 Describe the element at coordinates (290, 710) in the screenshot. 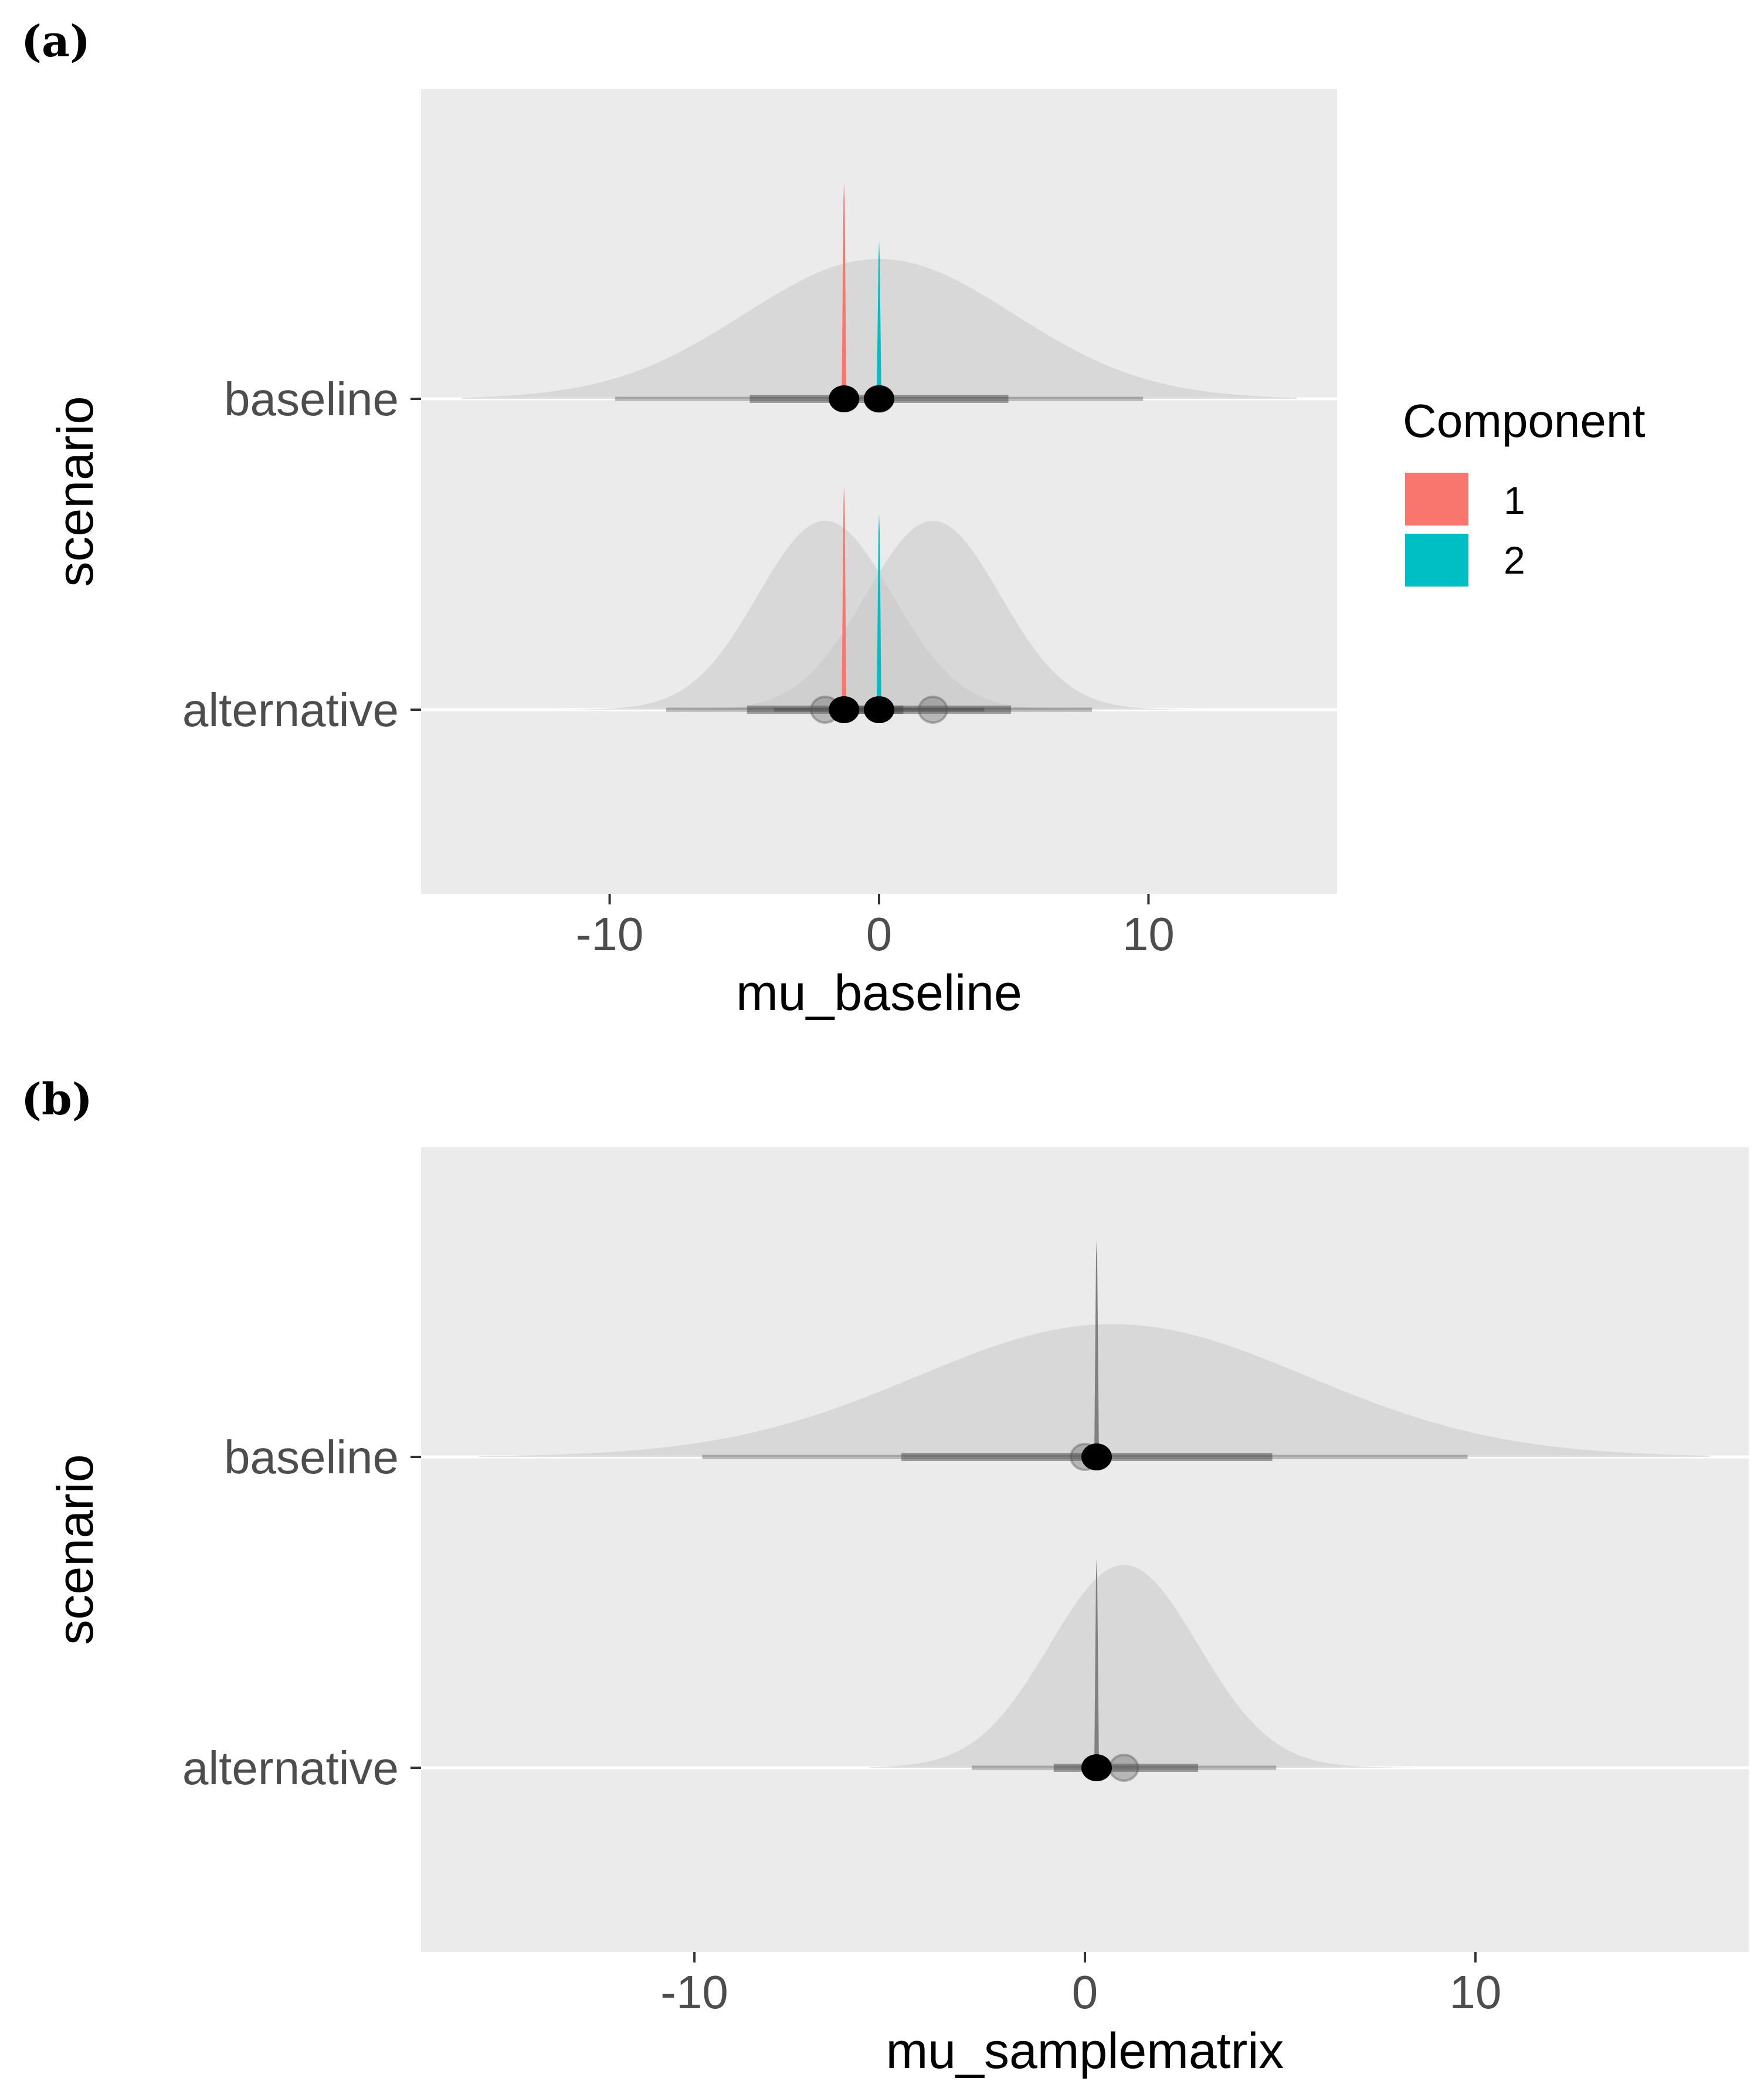

I see `y-tick-label-alternative-a: alternative` at that location.